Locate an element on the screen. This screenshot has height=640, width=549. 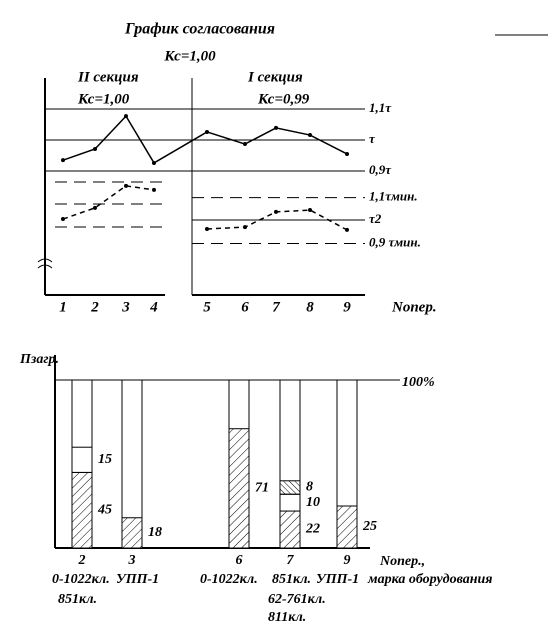
y-tick-label: 1,1τ is located at coordinates (380, 107).